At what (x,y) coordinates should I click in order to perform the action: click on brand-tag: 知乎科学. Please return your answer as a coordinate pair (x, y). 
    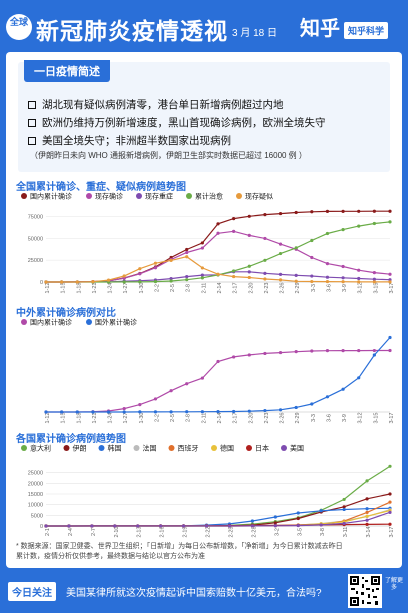
    Looking at the image, I should click on (366, 30).